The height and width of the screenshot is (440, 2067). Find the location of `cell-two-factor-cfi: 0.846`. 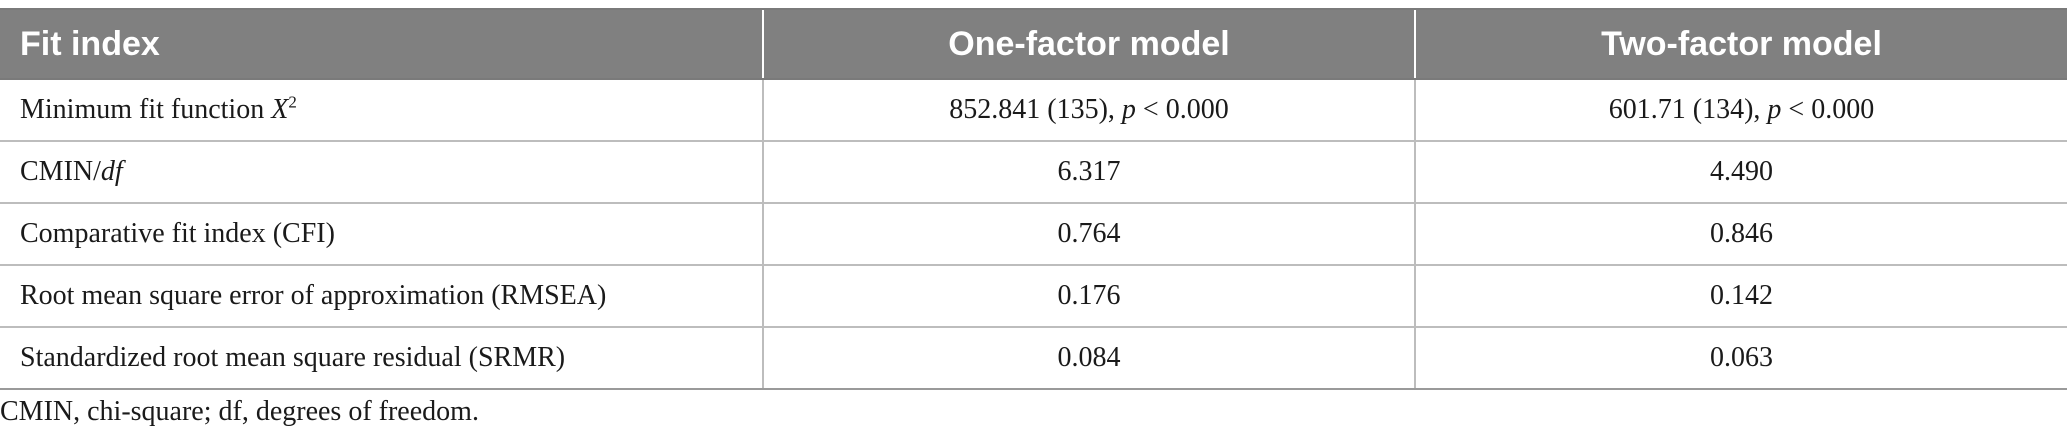

cell-two-factor-cfi: 0.846 is located at coordinates (1740, 234).